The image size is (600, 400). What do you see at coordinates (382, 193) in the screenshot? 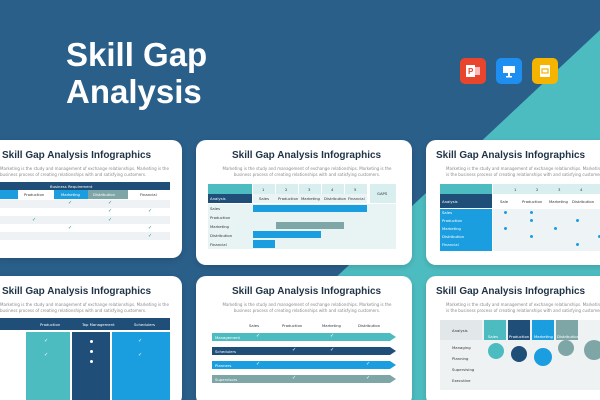
I see `gaps-label: GAPS` at bounding box center [382, 193].